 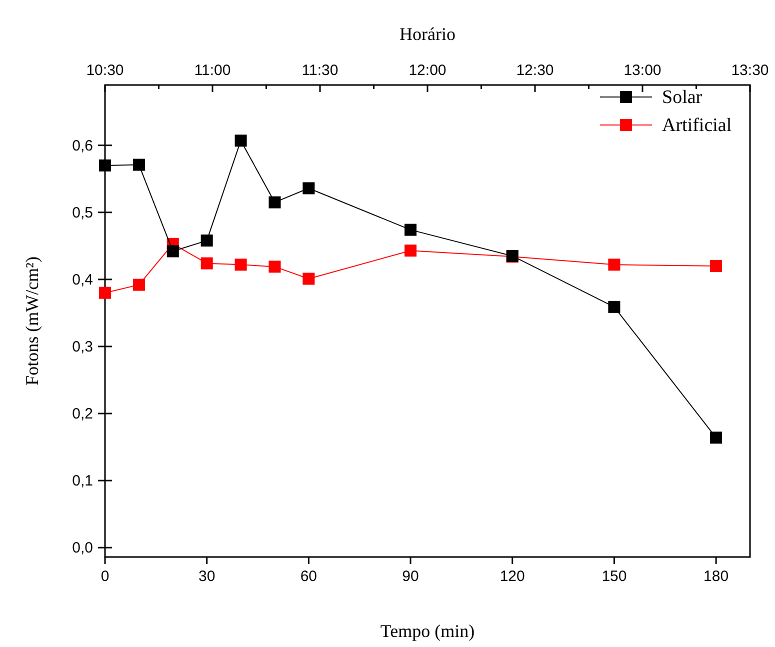 What do you see at coordinates (716, 576) in the screenshot?
I see `x-tick-label: 180` at bounding box center [716, 576].